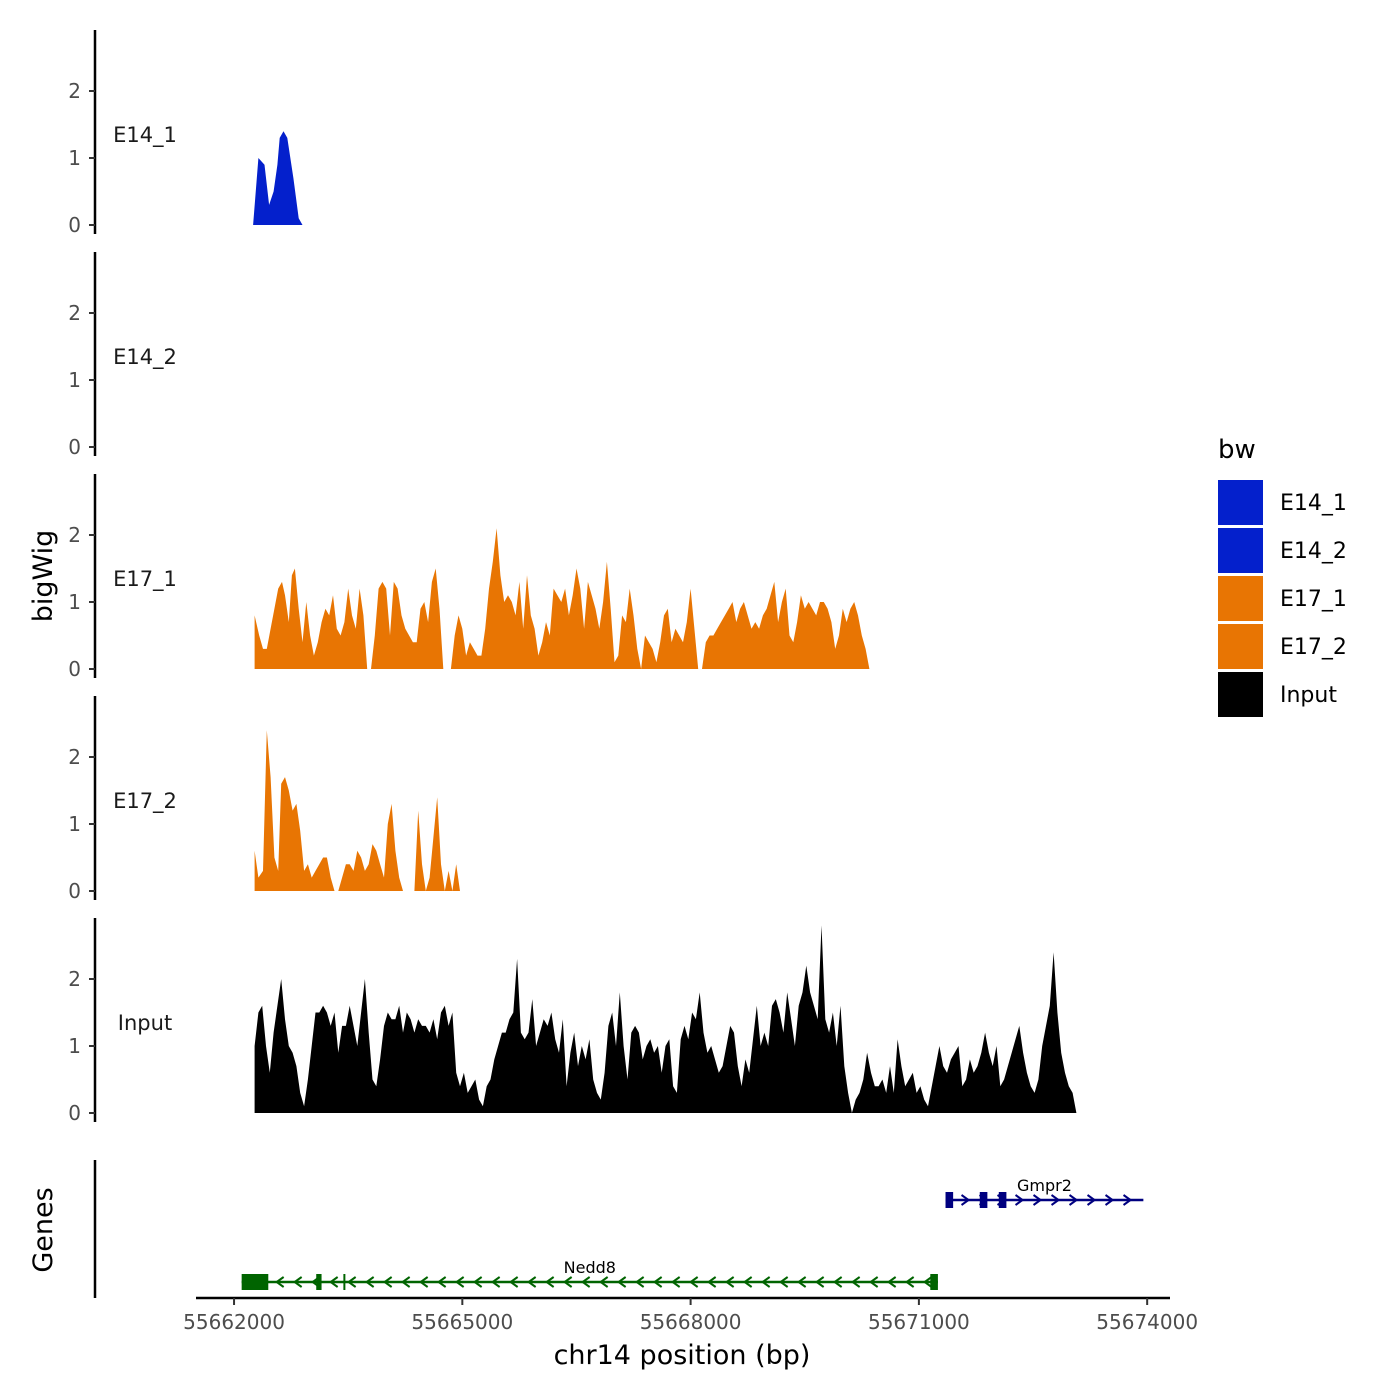 The height and width of the screenshot is (1400, 1400). I want to click on gene-nedd8: Nedd8, so click(589, 1274).